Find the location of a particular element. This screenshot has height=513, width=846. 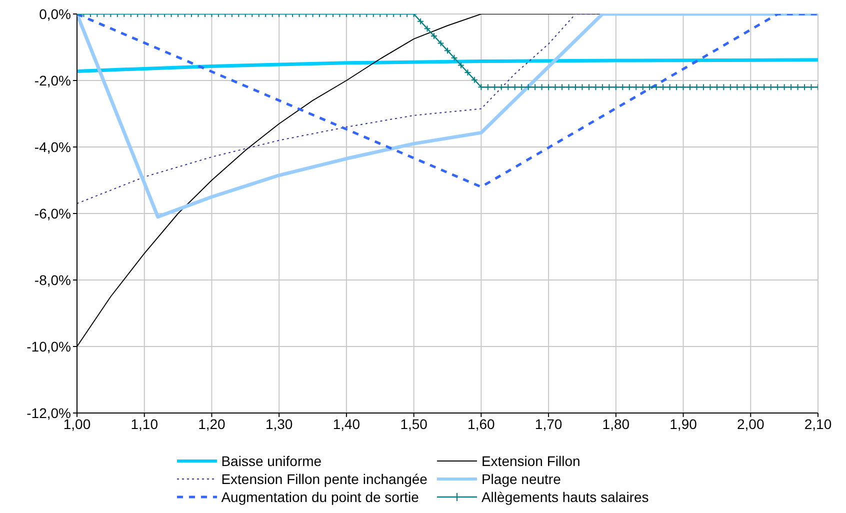

x-tick-label: 1,20 is located at coordinates (212, 424).